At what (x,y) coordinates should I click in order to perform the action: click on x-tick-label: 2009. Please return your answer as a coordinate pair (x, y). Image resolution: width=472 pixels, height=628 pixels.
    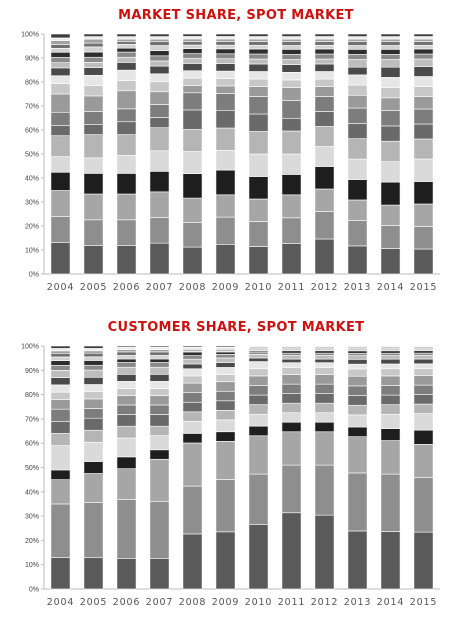
    Looking at the image, I should click on (225, 287).